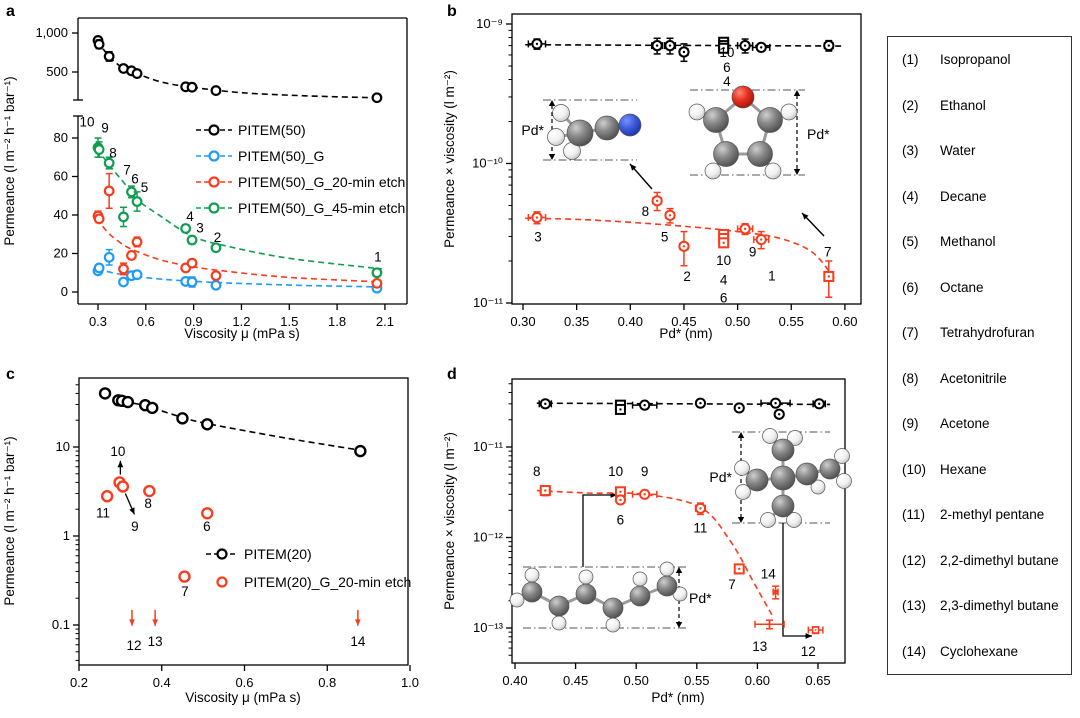  I want to click on x-tick-label: 0.50, so click(636, 680).